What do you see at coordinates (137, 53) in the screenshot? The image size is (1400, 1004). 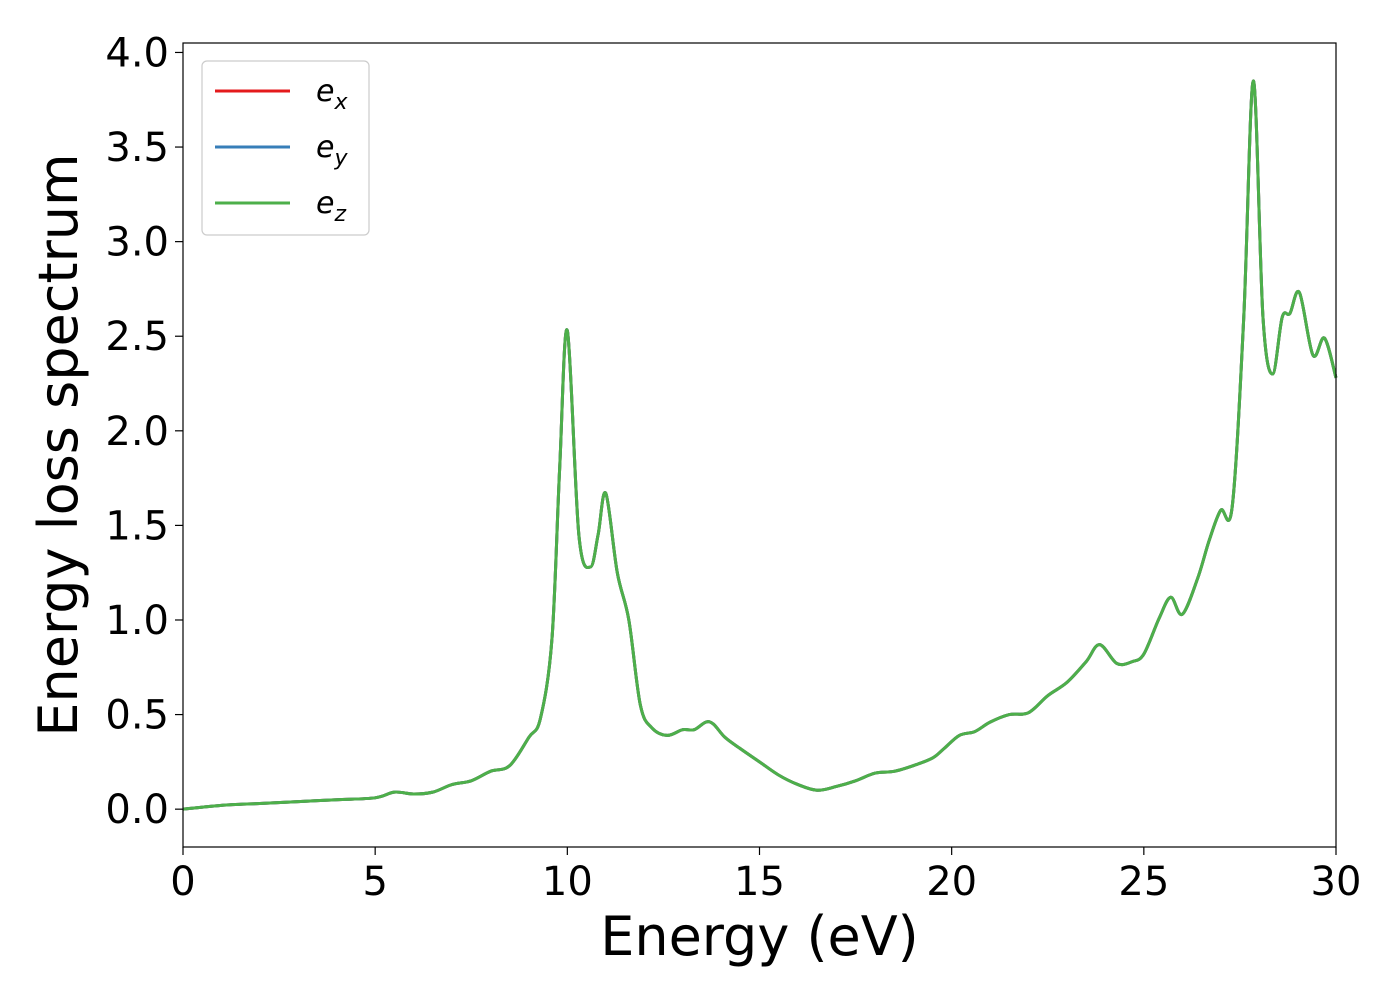 I see `y-tick-label: 4.0` at bounding box center [137, 53].